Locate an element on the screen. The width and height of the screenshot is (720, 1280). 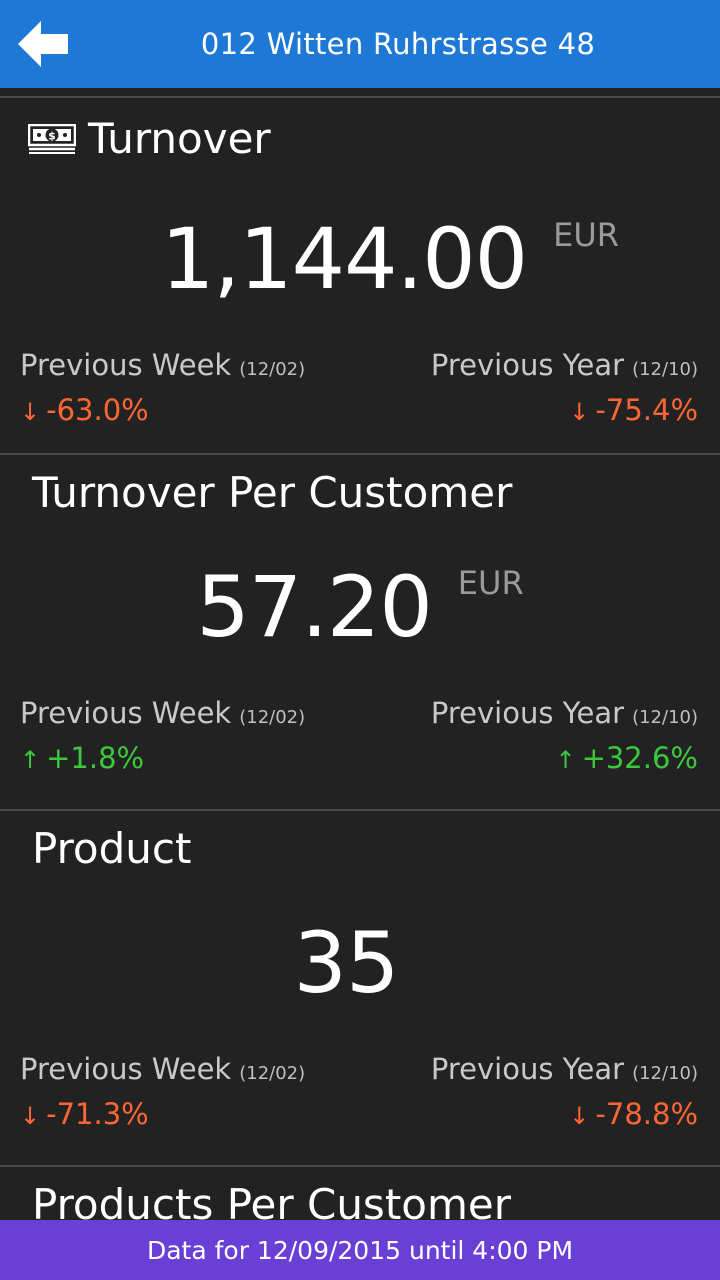
tpc-prev-week-change: ↑ +1.8% is located at coordinates (82, 758).